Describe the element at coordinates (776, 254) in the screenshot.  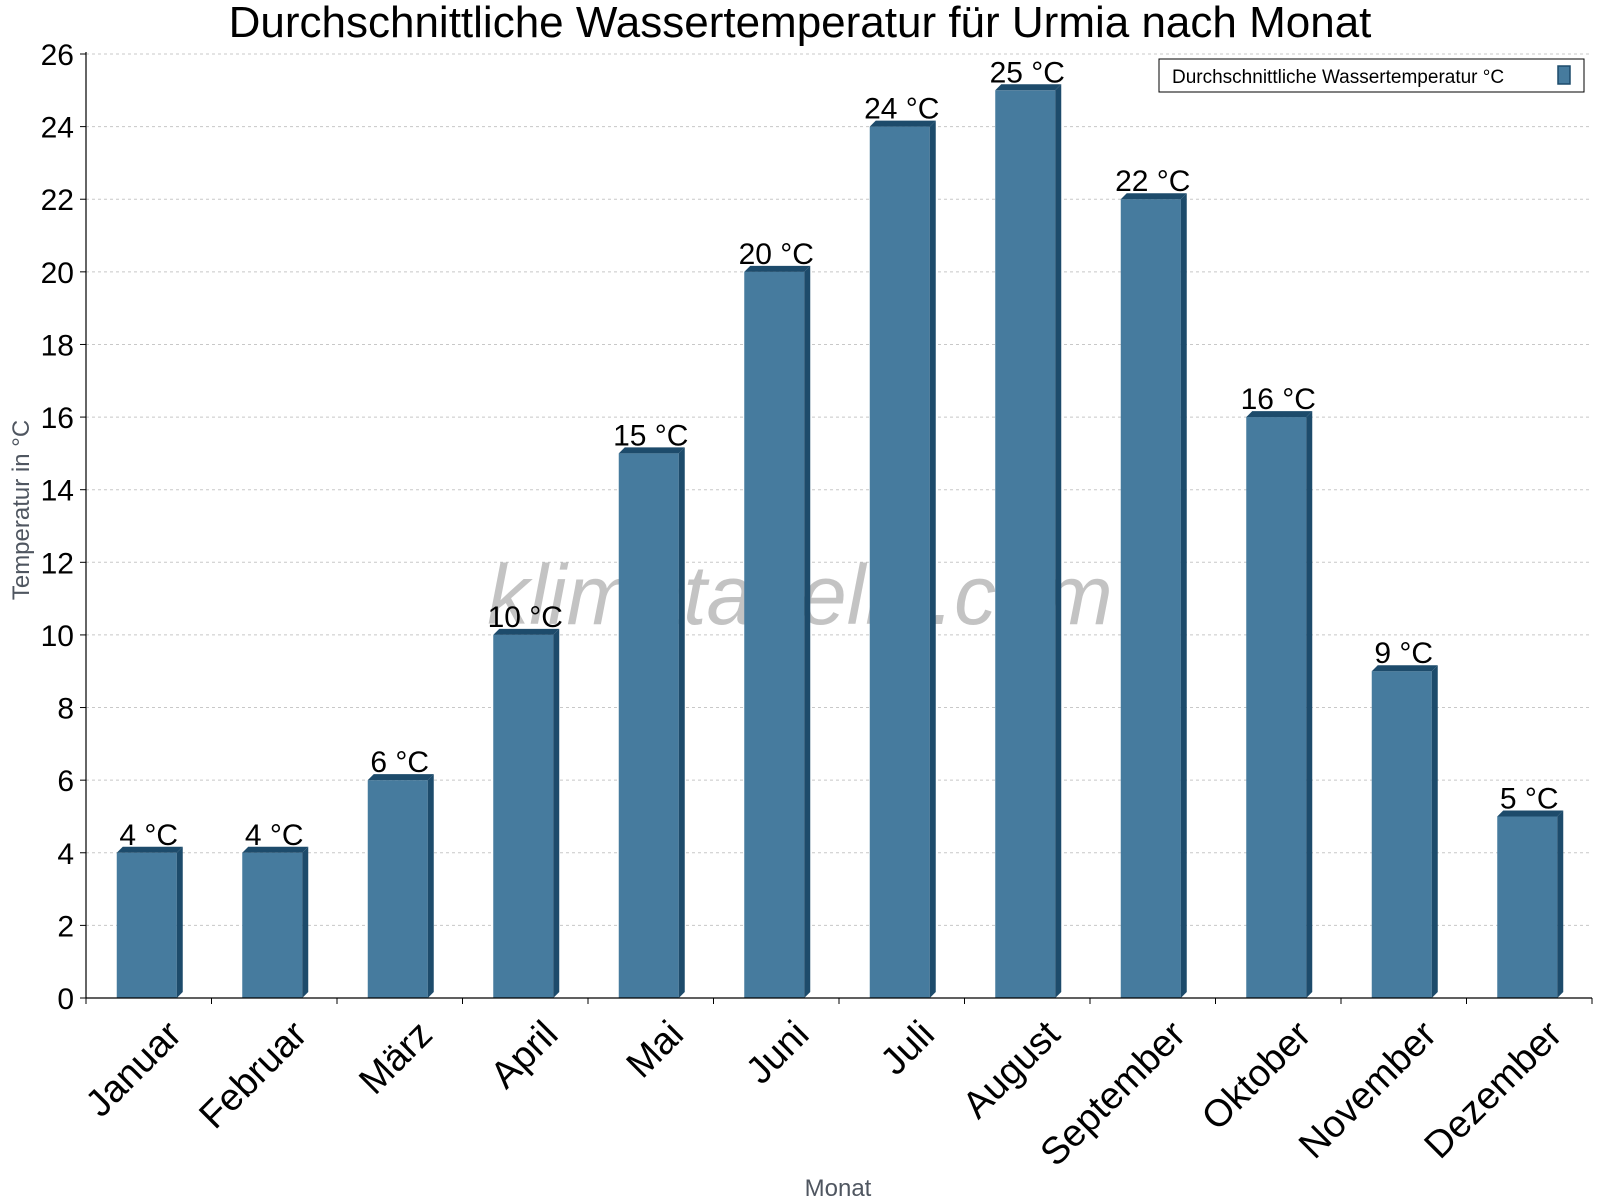
I see `data-label: 20 °C` at that location.